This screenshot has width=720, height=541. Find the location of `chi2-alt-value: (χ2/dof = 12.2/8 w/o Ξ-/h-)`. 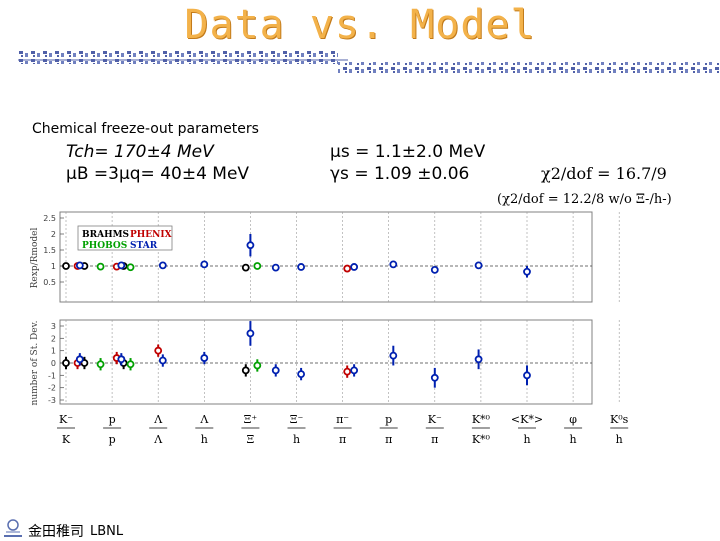

chi2-alt-value: (χ2/dof = 12.2/8 w/o Ξ-/h-) is located at coordinates (584, 199).